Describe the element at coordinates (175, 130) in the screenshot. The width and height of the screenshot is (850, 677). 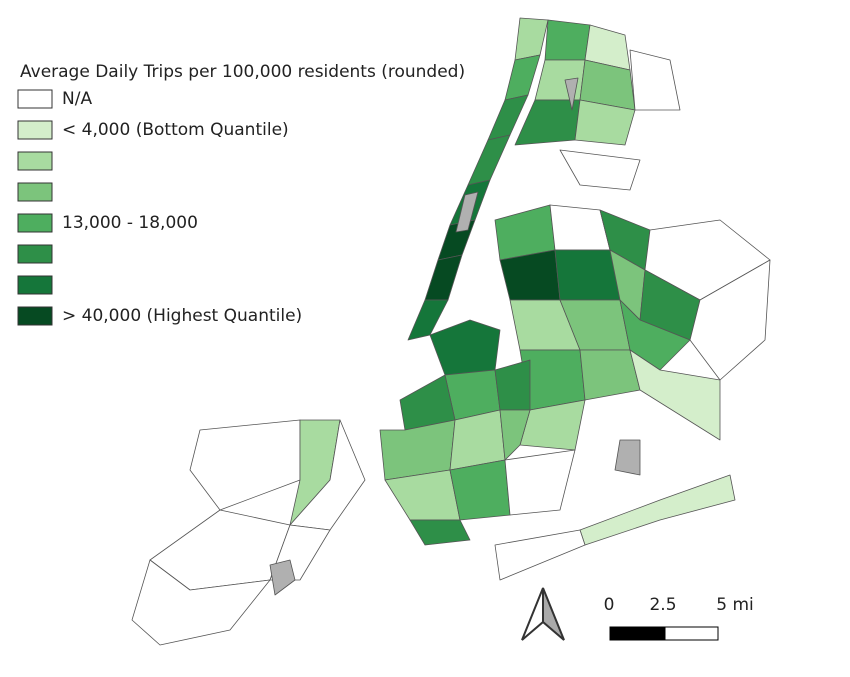
I see `legend-label: < 4,000 (Bottom Quantile)` at that location.